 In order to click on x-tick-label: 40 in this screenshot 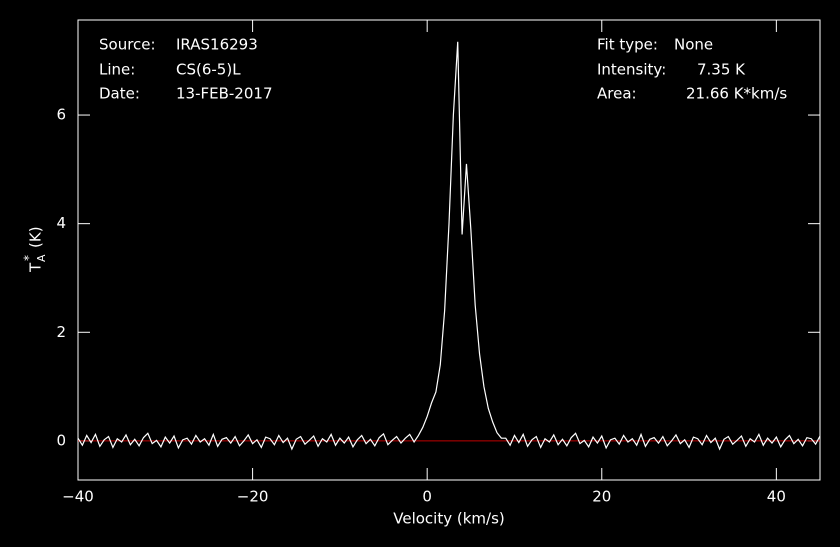, I will do `click(776, 497)`.